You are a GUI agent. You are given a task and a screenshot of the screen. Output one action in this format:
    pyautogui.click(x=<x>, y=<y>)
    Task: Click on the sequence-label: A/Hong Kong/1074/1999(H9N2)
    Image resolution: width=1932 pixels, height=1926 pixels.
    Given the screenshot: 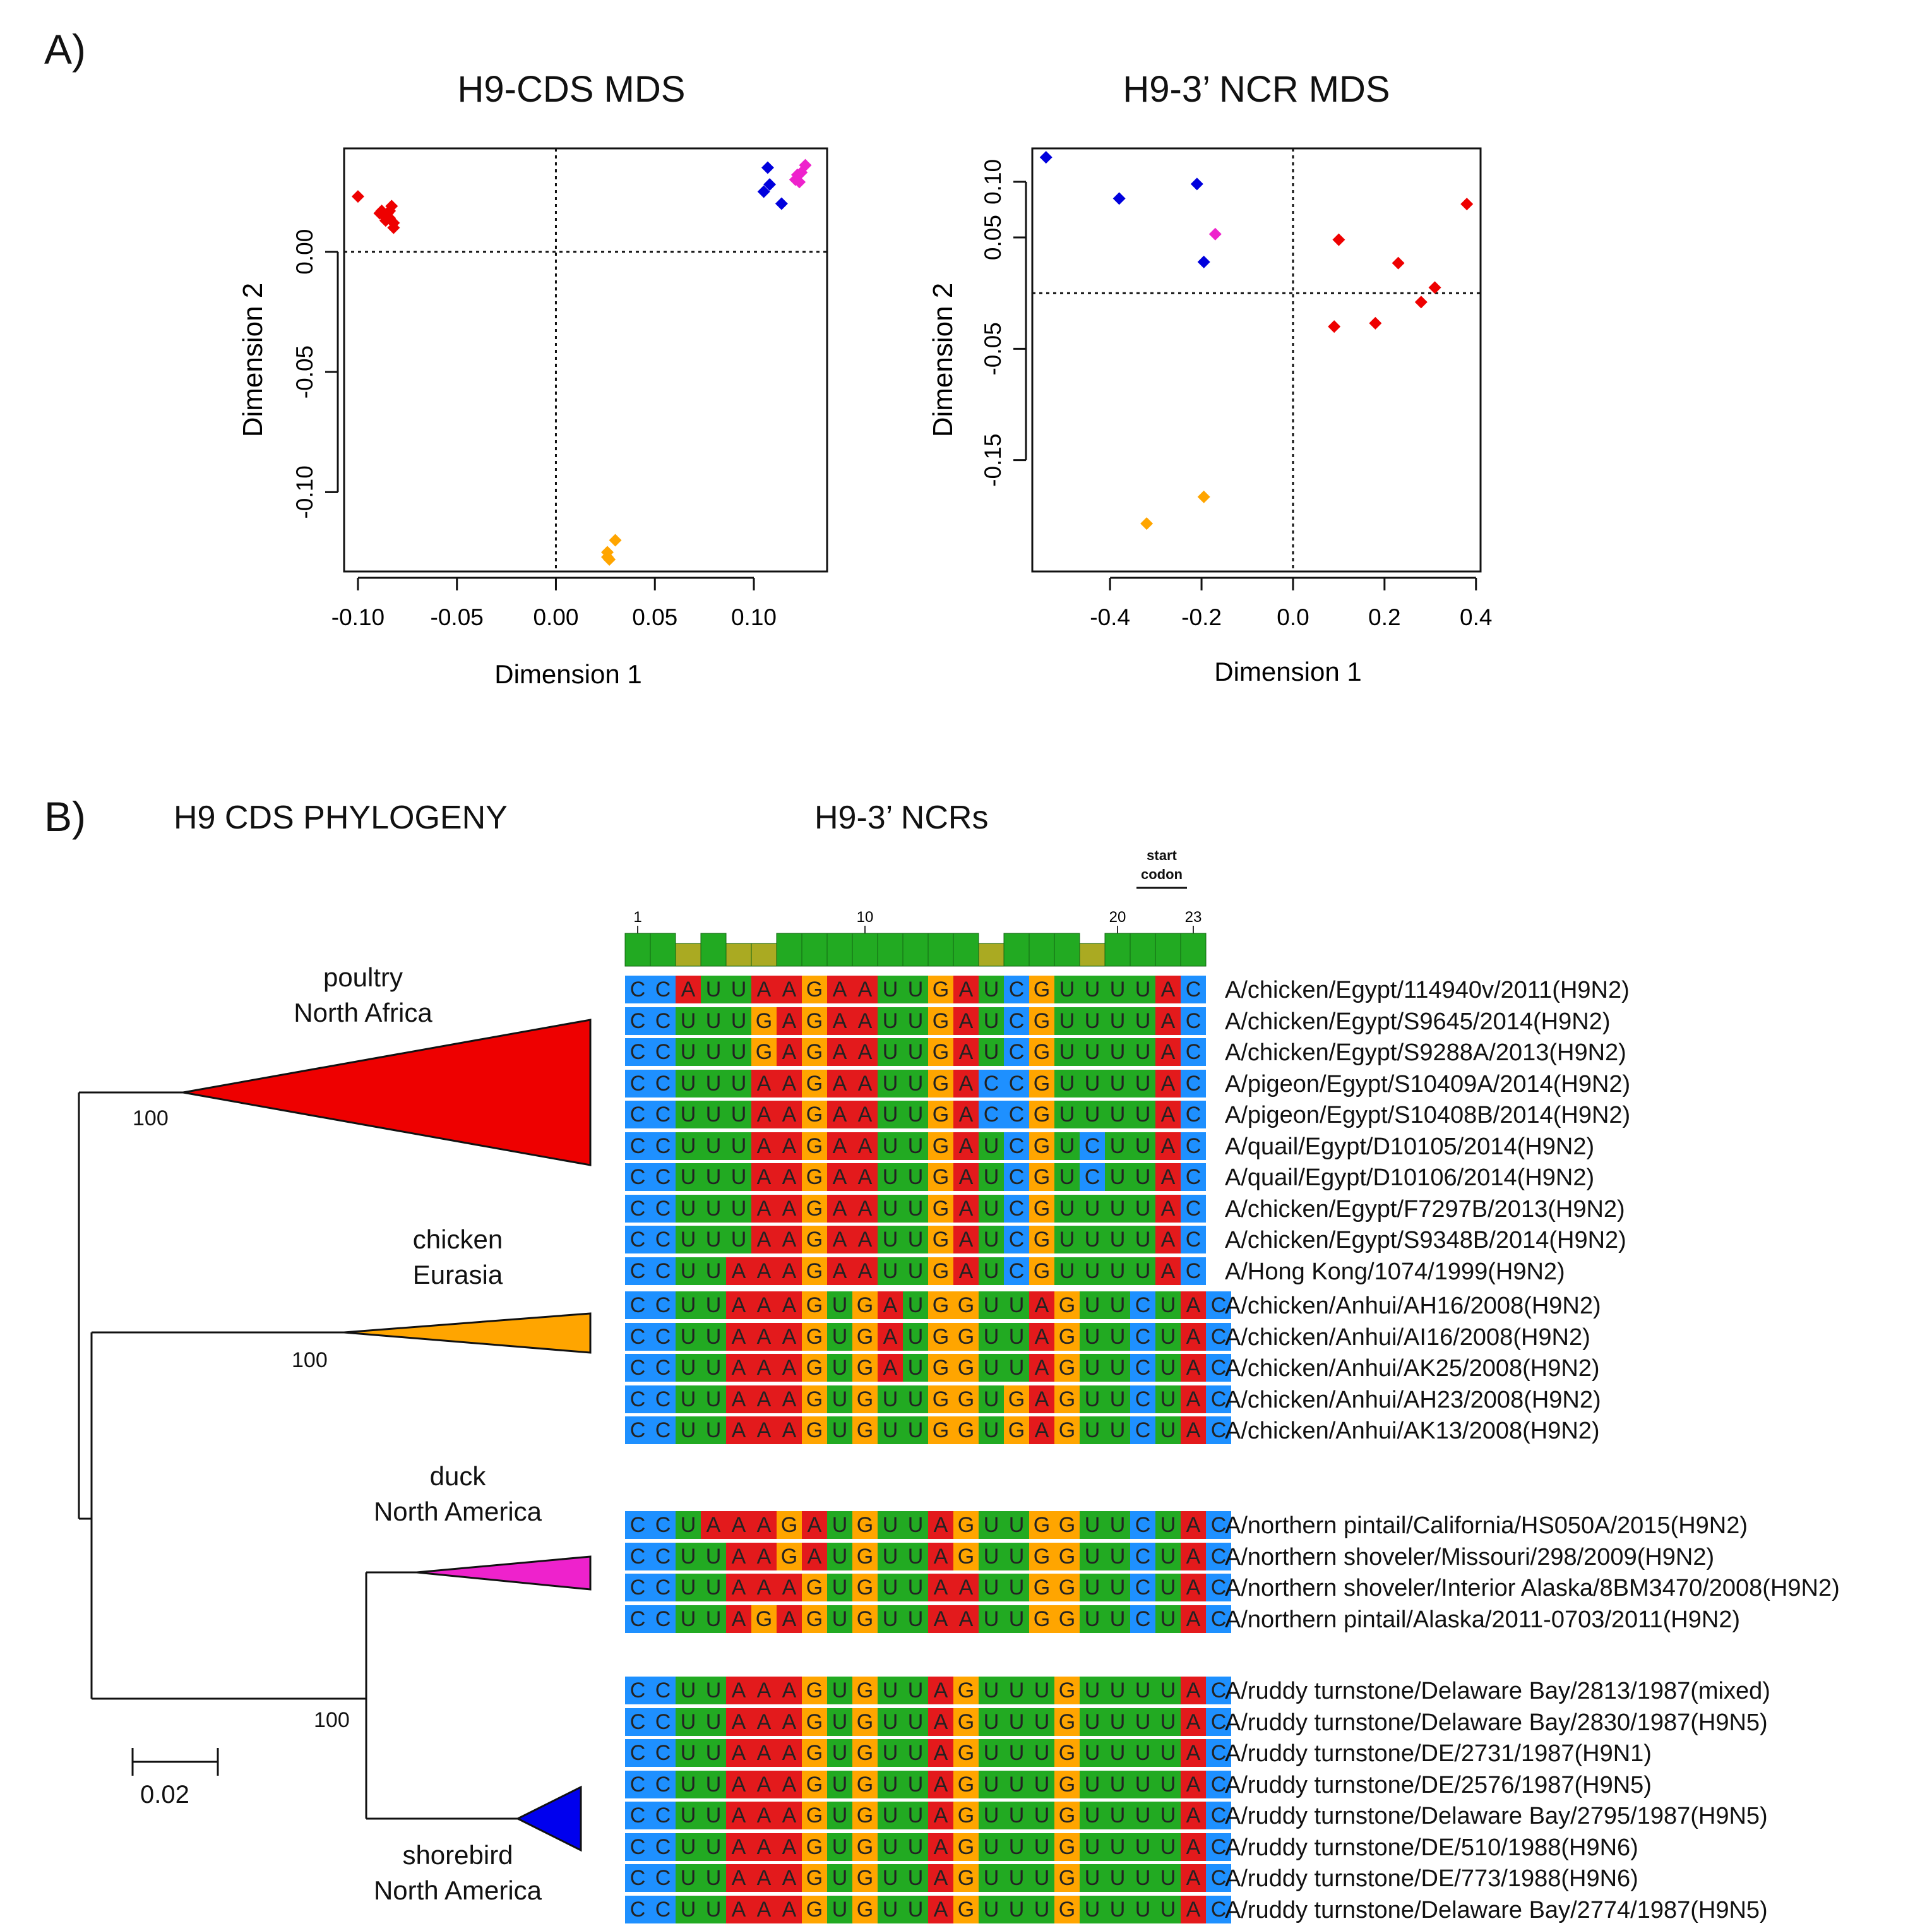 What is the action you would take?
    pyautogui.click(x=1395, y=1271)
    